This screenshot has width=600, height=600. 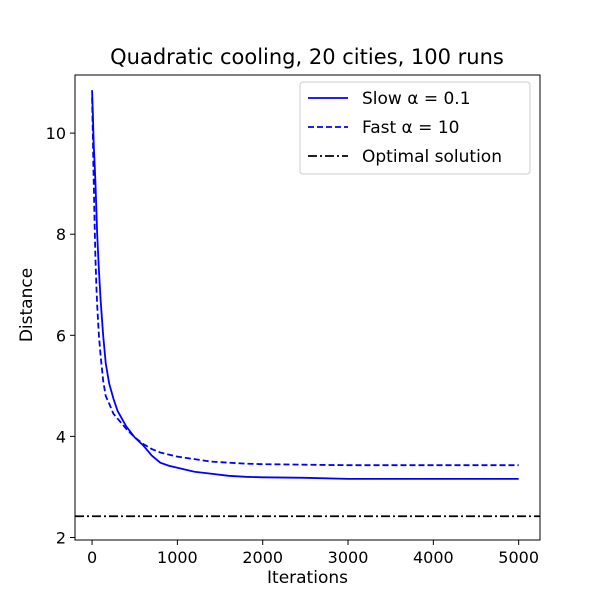 What do you see at coordinates (61, 537) in the screenshot?
I see `y-tick-label: 2` at bounding box center [61, 537].